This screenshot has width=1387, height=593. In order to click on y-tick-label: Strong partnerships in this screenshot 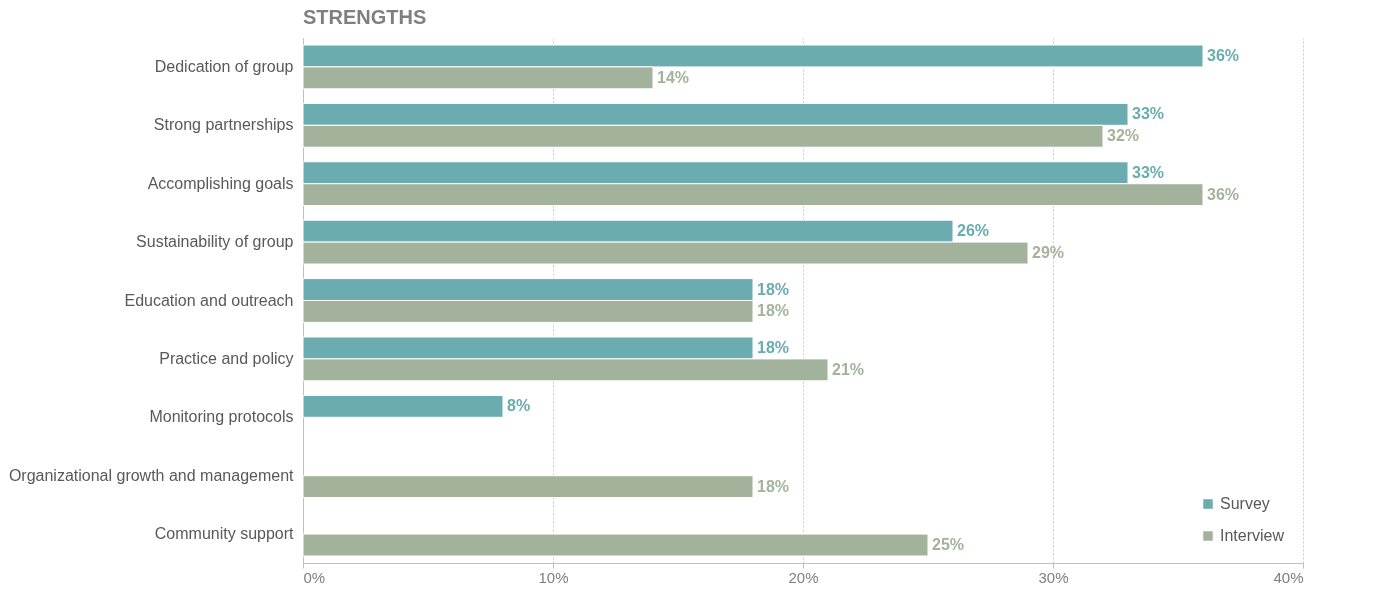, I will do `click(223, 125)`.